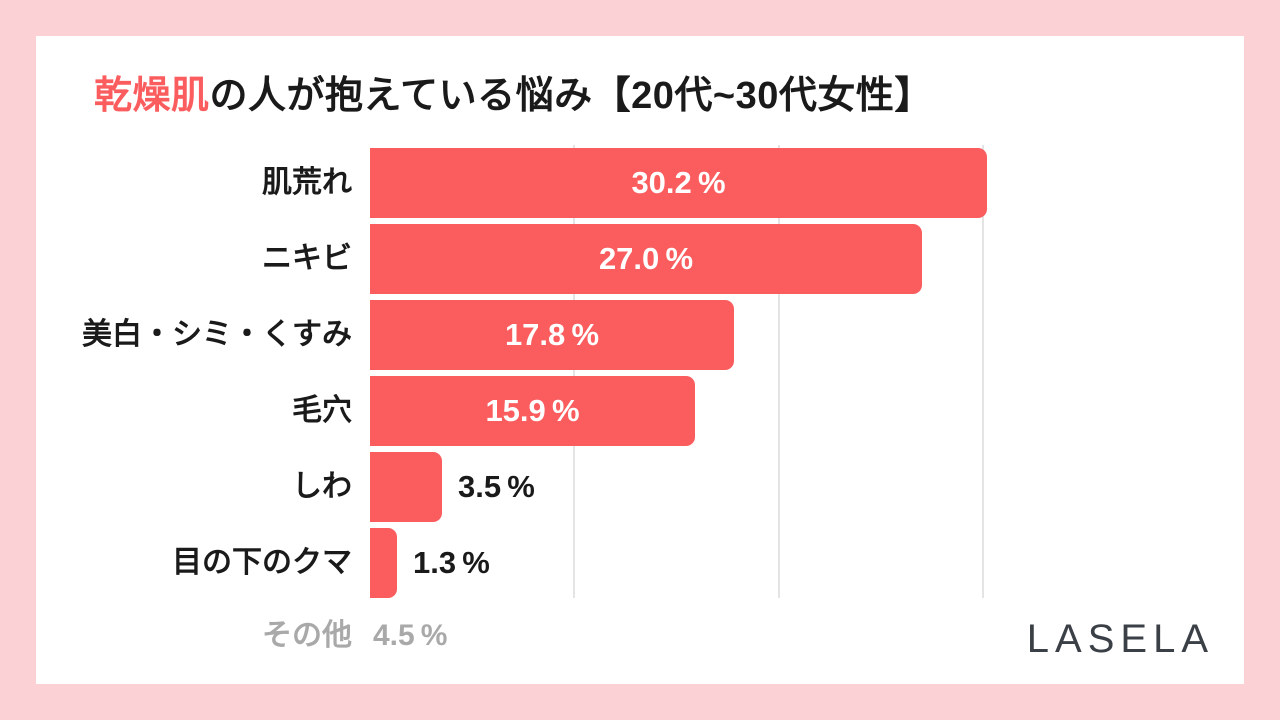  What do you see at coordinates (322, 410) in the screenshot?
I see `category-label: 毛穴` at bounding box center [322, 410].